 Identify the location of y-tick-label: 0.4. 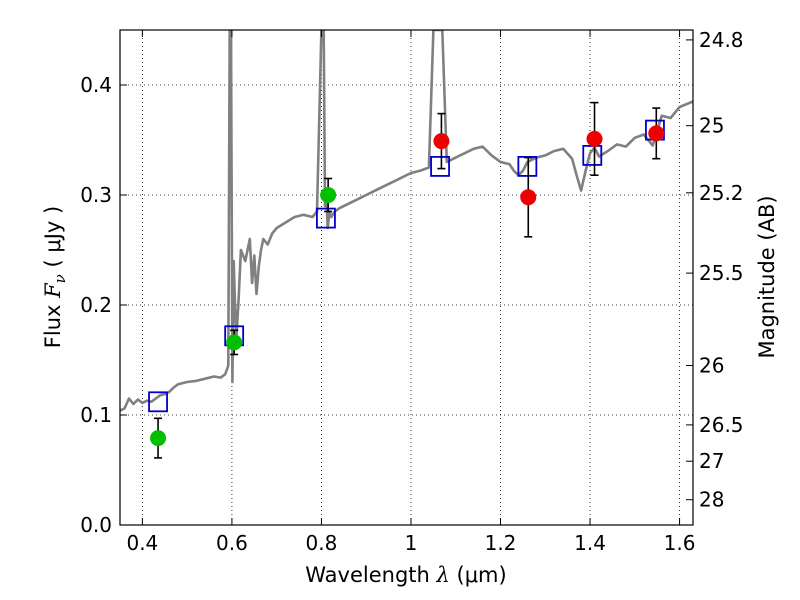
(96, 85).